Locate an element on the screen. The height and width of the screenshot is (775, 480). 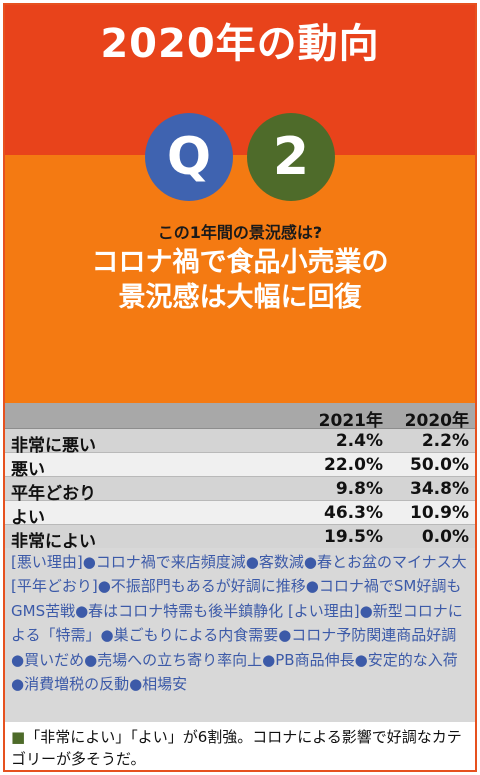
footer-note: ■「非常によい」「よい」が6割強。コロナによる影響で好調なカテゴリーが多そうだ。 is located at coordinates (240, 746).